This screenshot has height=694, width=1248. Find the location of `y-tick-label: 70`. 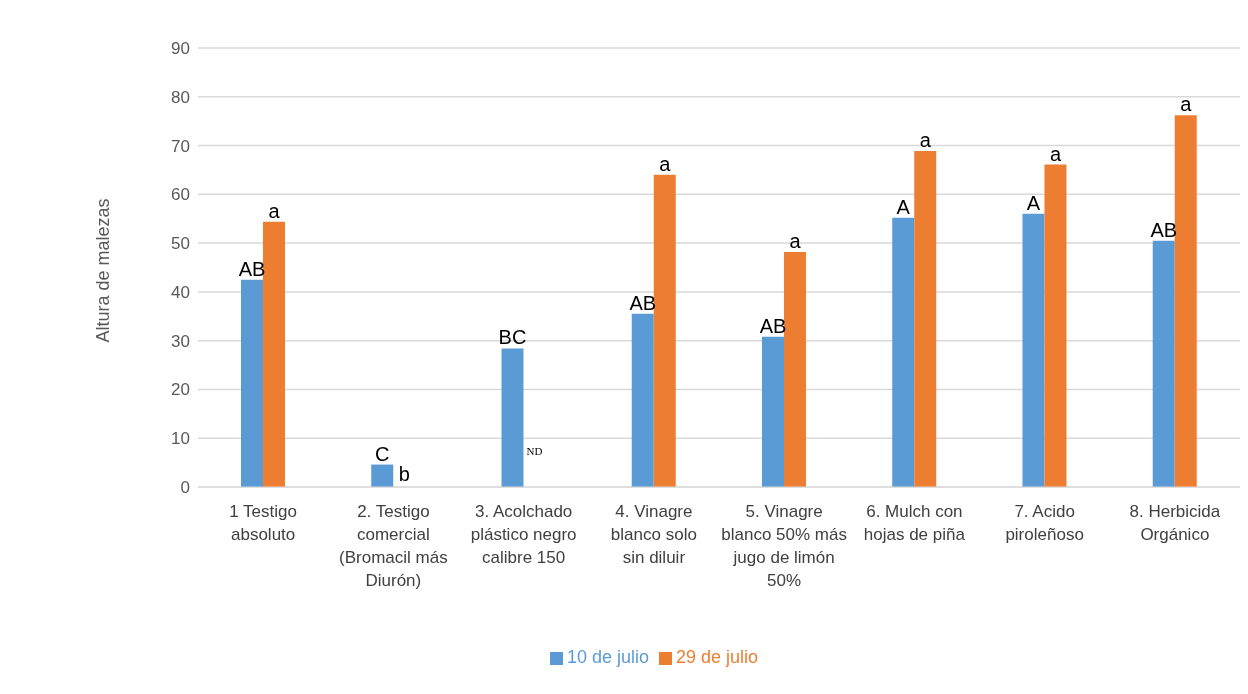

y-tick-label: 70 is located at coordinates (180, 146).